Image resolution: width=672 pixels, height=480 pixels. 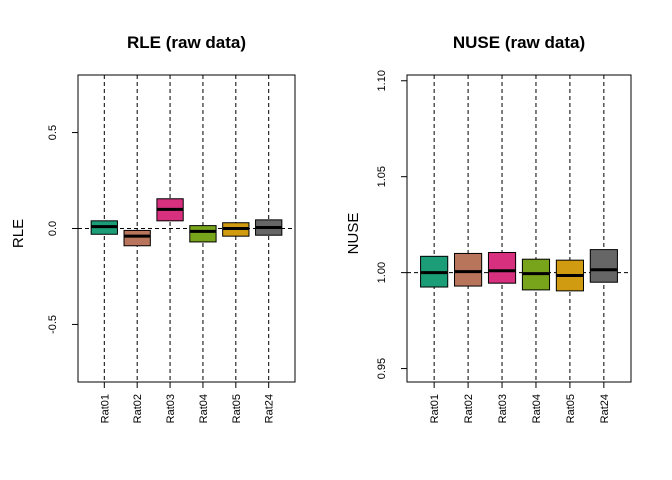 What do you see at coordinates (468, 269) in the screenshot?
I see `nuse-box-rat02` at bounding box center [468, 269].